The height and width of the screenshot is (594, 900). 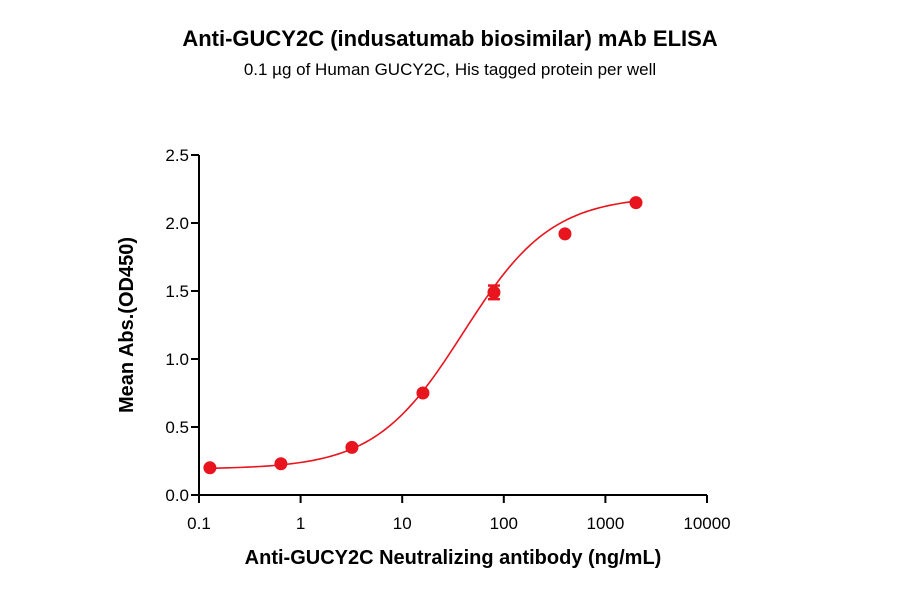 What do you see at coordinates (177, 359) in the screenshot?
I see `y-tick-label: 1.0` at bounding box center [177, 359].